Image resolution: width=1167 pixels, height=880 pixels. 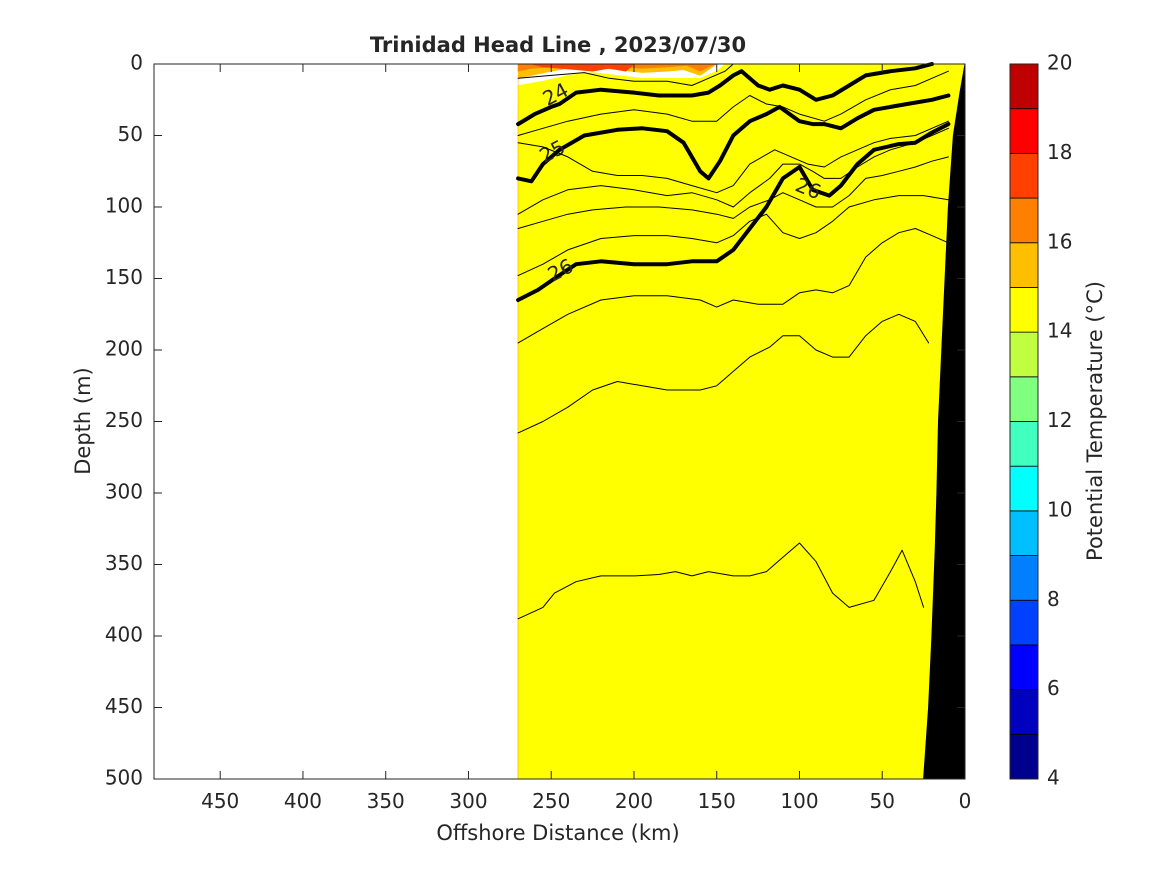 I want to click on colorbar-tick-label: 6, so click(x=1053, y=688).